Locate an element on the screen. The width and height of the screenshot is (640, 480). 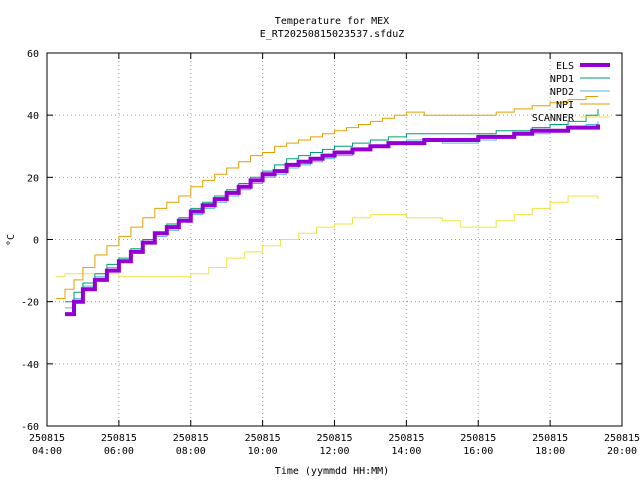
x-tick-time-label: 10:00 is located at coordinates (263, 451).